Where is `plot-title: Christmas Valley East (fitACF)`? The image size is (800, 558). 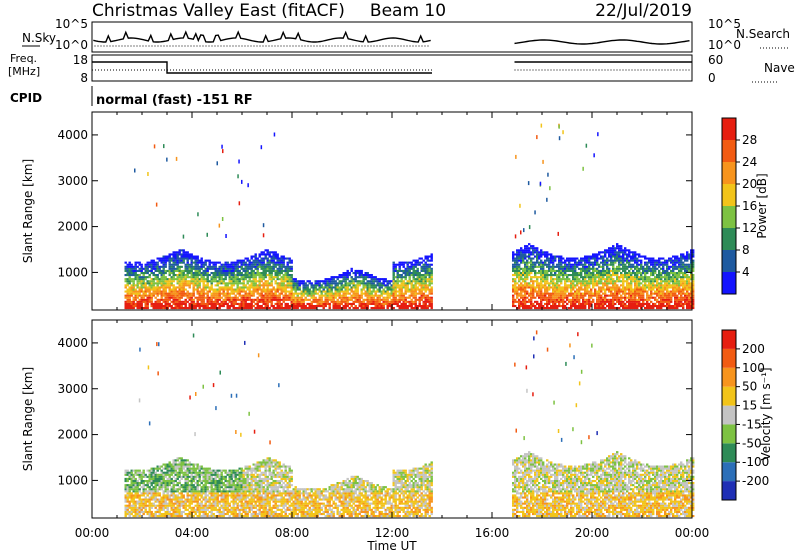
plot-title: Christmas Valley East (fitACF) is located at coordinates (218, 11).